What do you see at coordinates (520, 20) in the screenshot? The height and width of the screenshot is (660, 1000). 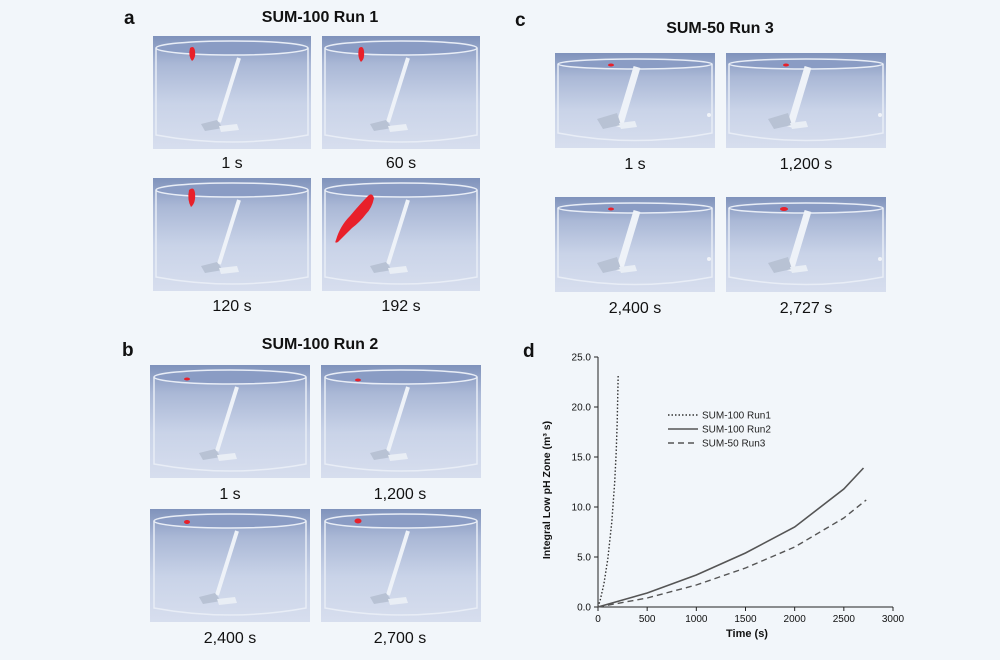 I see `panel-label-c: c` at bounding box center [520, 20].